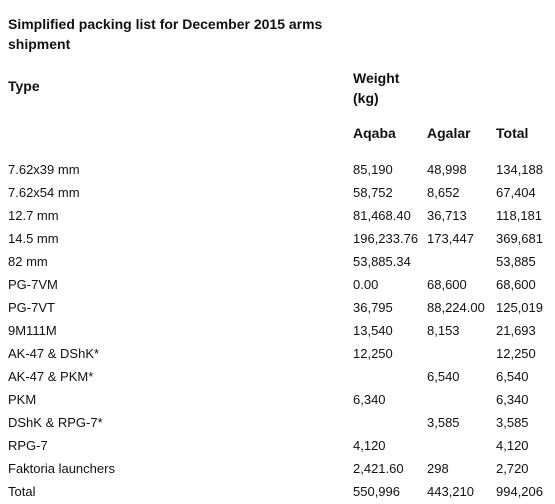  What do you see at coordinates (44, 192) in the screenshot?
I see `cell-type: 7.62x54 mm` at bounding box center [44, 192].